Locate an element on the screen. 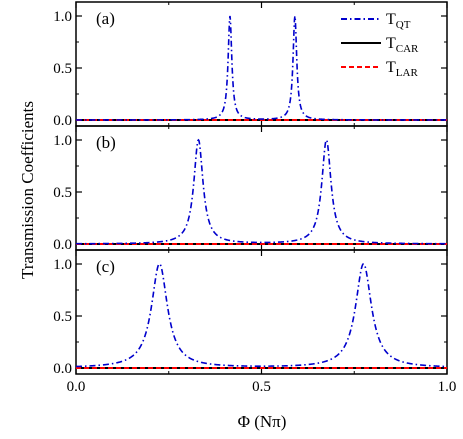 This screenshot has width=463, height=439. x-axis-label: Φ (Nπ) is located at coordinates (262, 421).